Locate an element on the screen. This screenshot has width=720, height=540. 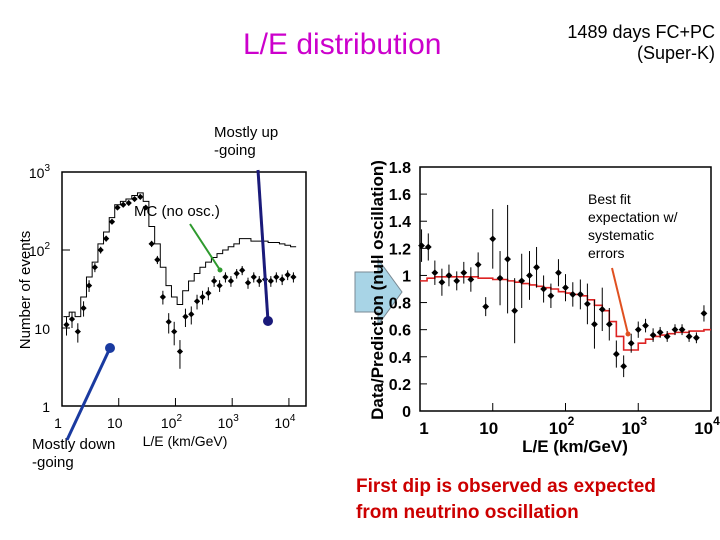
right-y-tick-label: 1.4 is located at coordinates (400, 222).